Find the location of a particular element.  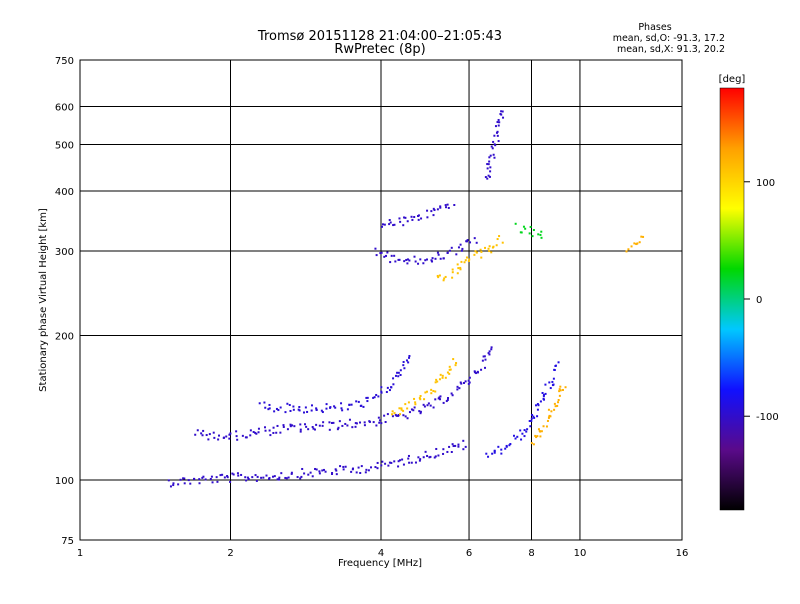

colorbar is located at coordinates (732, 299).